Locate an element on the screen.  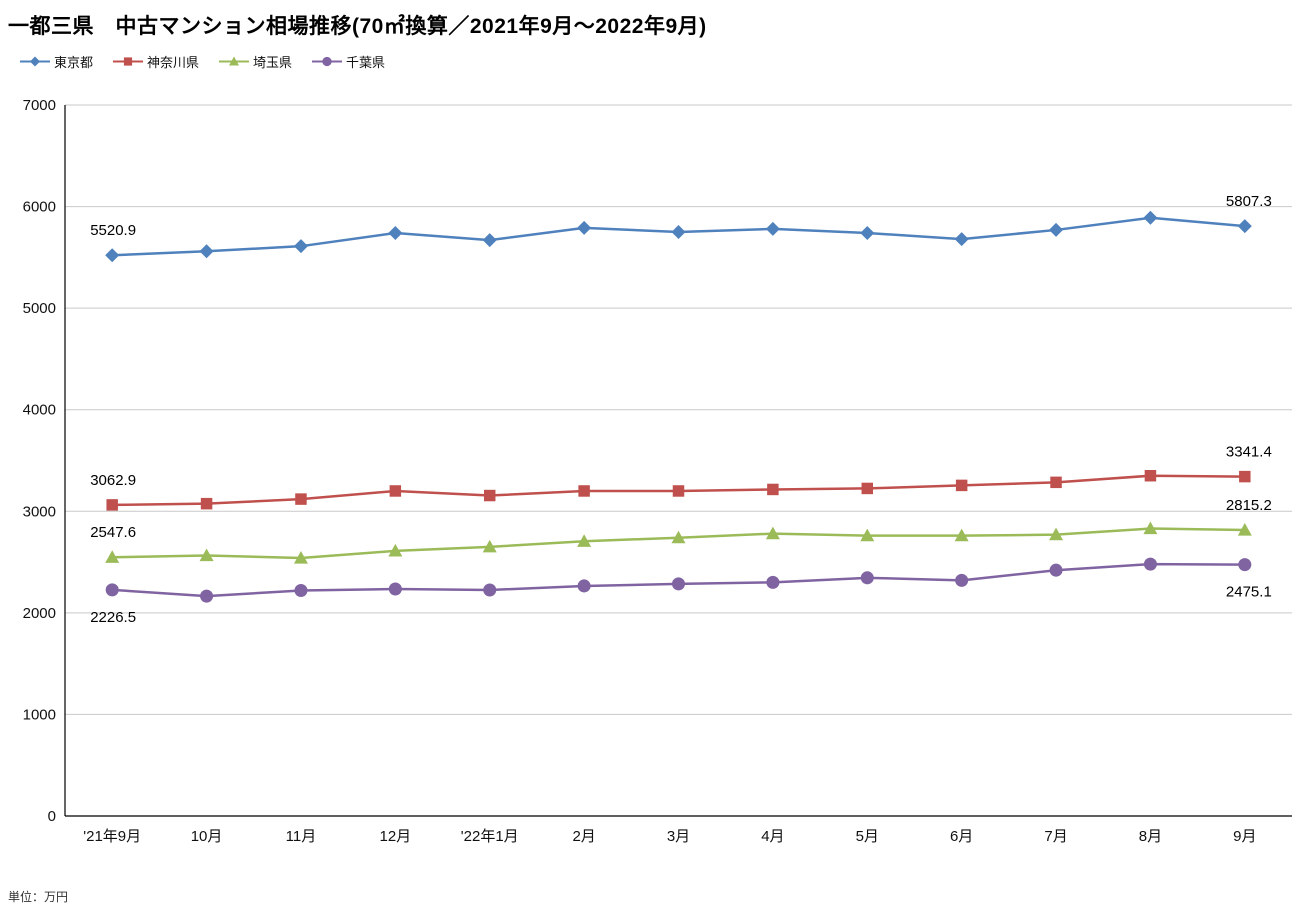
x-tick-label: '21年9月 is located at coordinates (112, 836).